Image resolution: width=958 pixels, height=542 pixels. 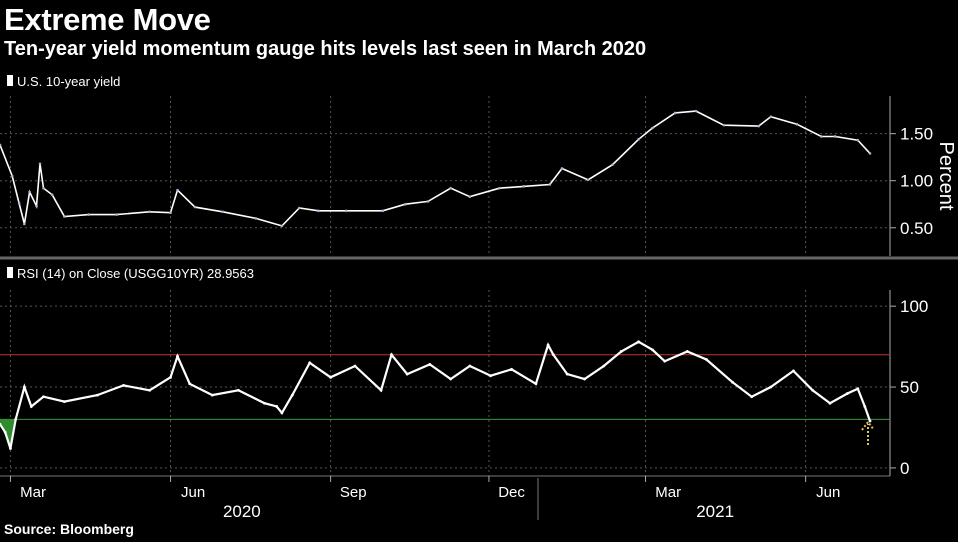 I want to click on yield-legend-label: U.S. 10-year yield, so click(x=68, y=81).